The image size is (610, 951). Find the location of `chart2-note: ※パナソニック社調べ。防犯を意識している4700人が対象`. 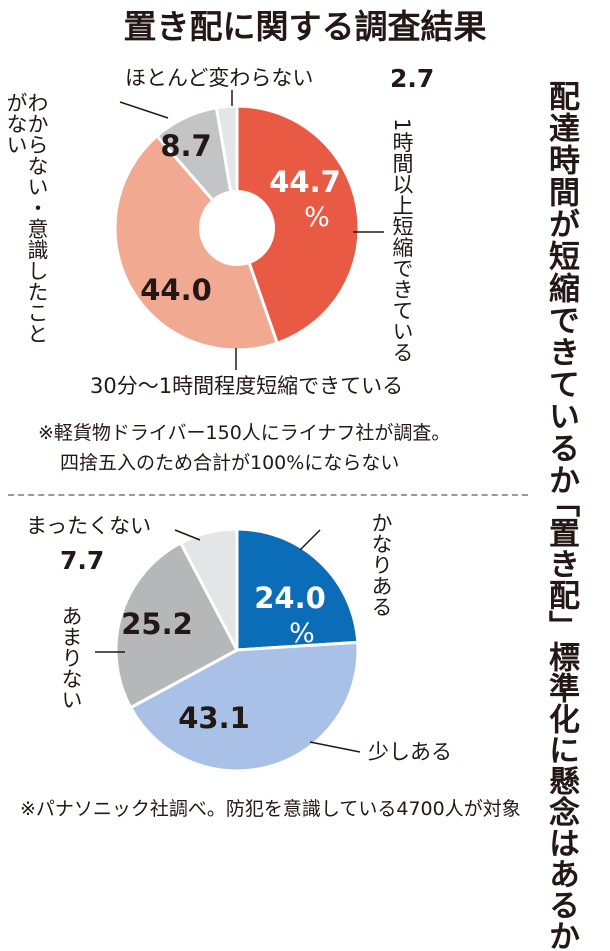

chart2-note: ※パナソニック社調べ。防犯を意識している4700人が対象 is located at coordinates (270, 809).